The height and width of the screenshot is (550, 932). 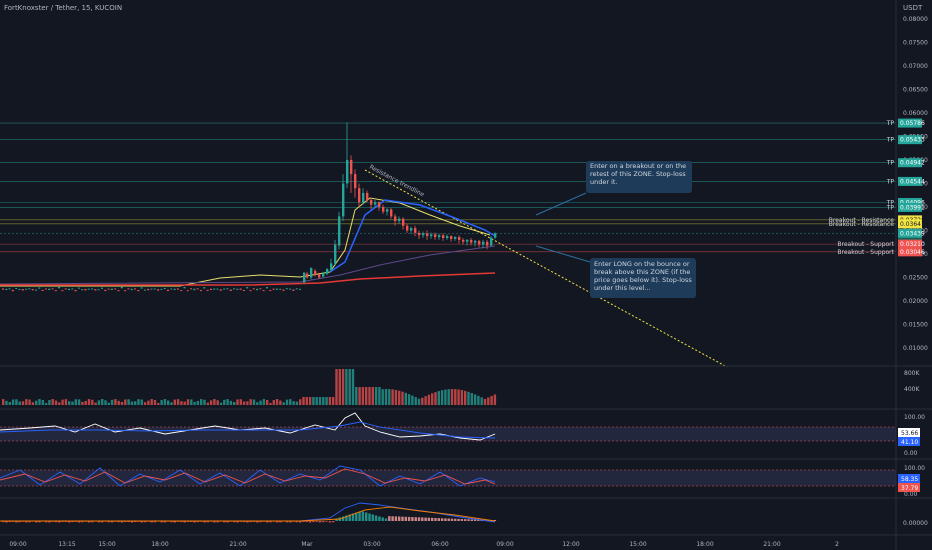 I want to click on rsi-value-tag, so click(x=909, y=432).